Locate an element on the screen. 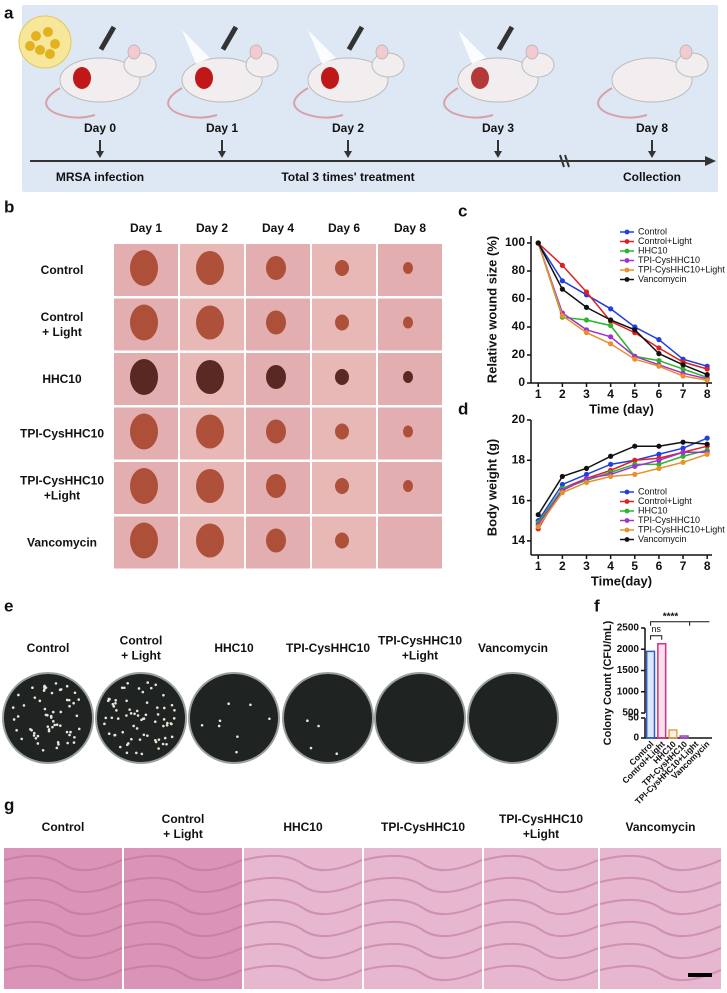 The width and height of the screenshot is (727, 993). legend-label: Control+Light is located at coordinates (665, 501).